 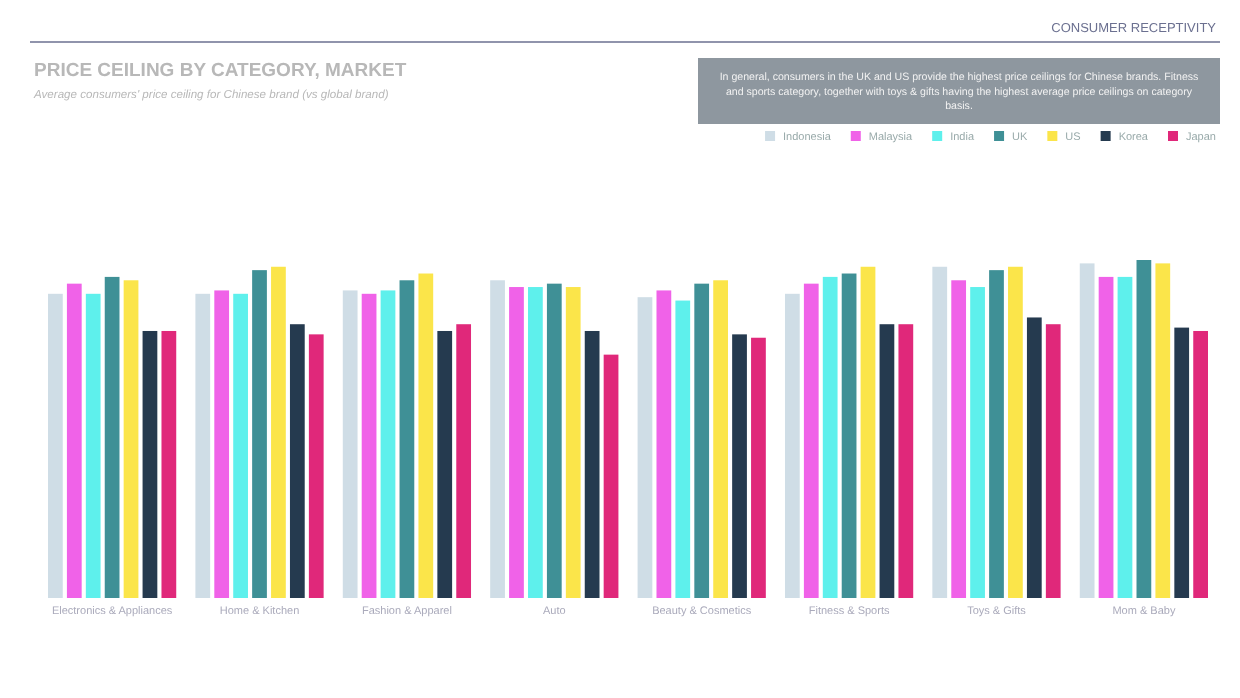 I want to click on chart-title: PRICE CEILING BY CATEGORY, MARKET, so click(x=220, y=71).